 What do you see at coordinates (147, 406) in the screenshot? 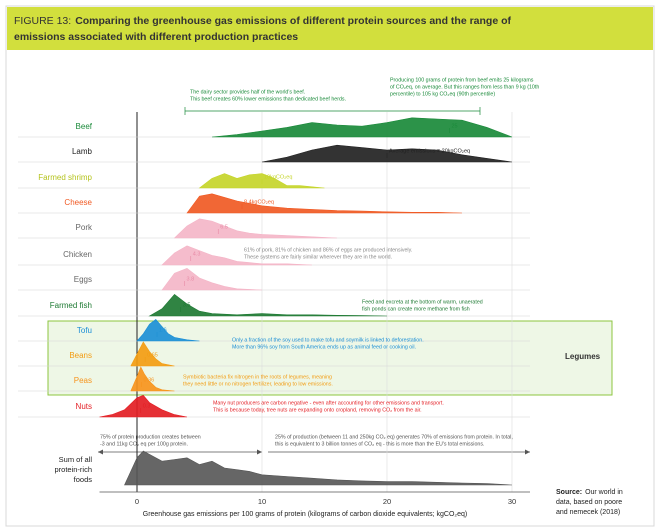
I see `mean-label: 0.3` at bounding box center [147, 406].